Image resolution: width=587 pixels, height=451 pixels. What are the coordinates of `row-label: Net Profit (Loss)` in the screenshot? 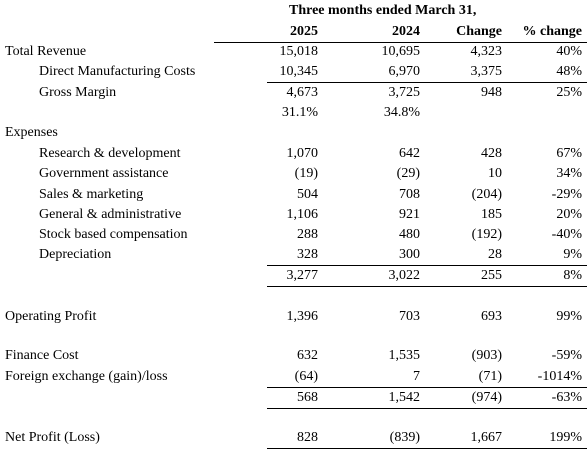 It's located at (52, 437).